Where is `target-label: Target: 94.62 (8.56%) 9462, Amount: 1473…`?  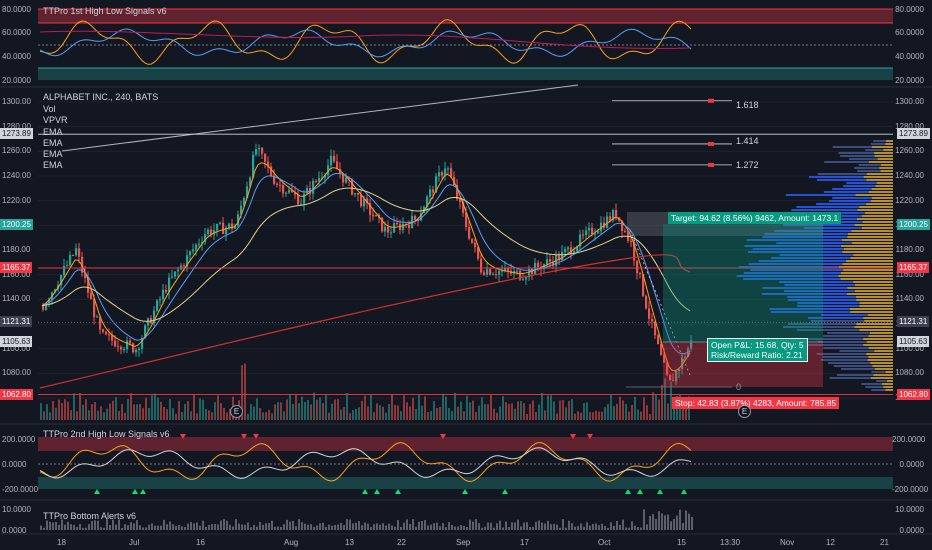 target-label: Target: 94.62 (8.56%) 9462, Amount: 1473… is located at coordinates (755, 218).